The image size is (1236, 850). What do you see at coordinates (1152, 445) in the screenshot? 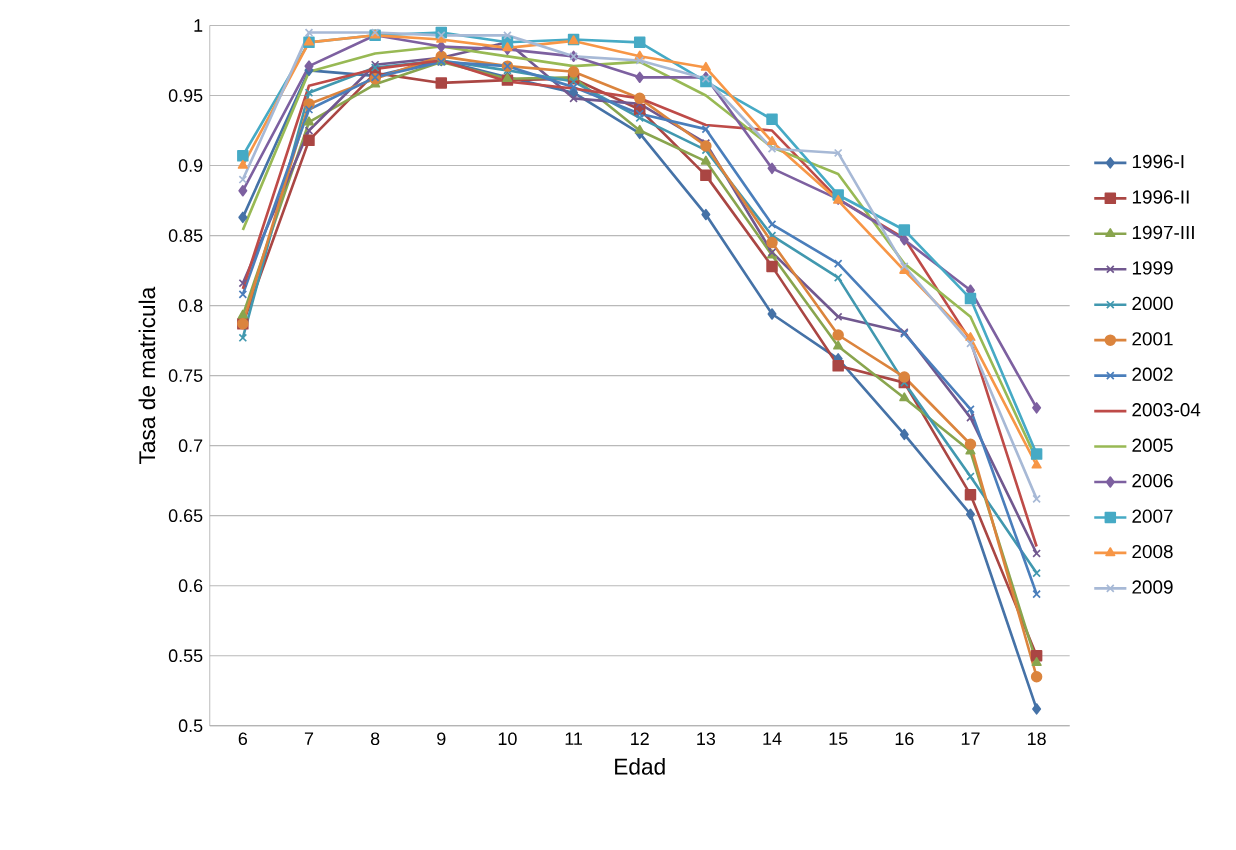
I see `legend-label: 2005` at bounding box center [1152, 445].